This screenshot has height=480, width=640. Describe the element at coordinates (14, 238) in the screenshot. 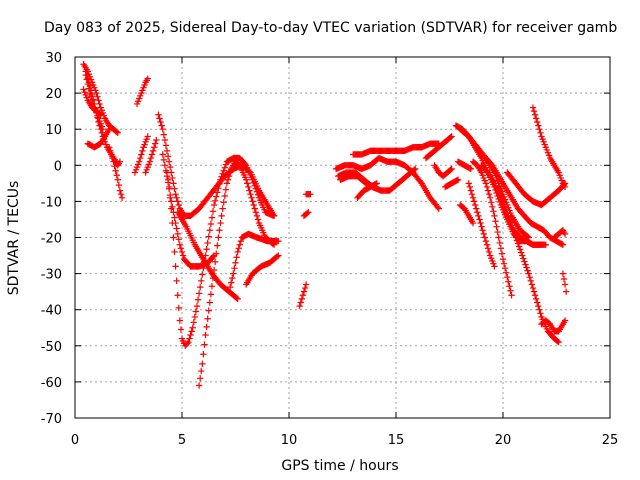

I see `y-axis-label: SDTVAR / TECUs` at that location.